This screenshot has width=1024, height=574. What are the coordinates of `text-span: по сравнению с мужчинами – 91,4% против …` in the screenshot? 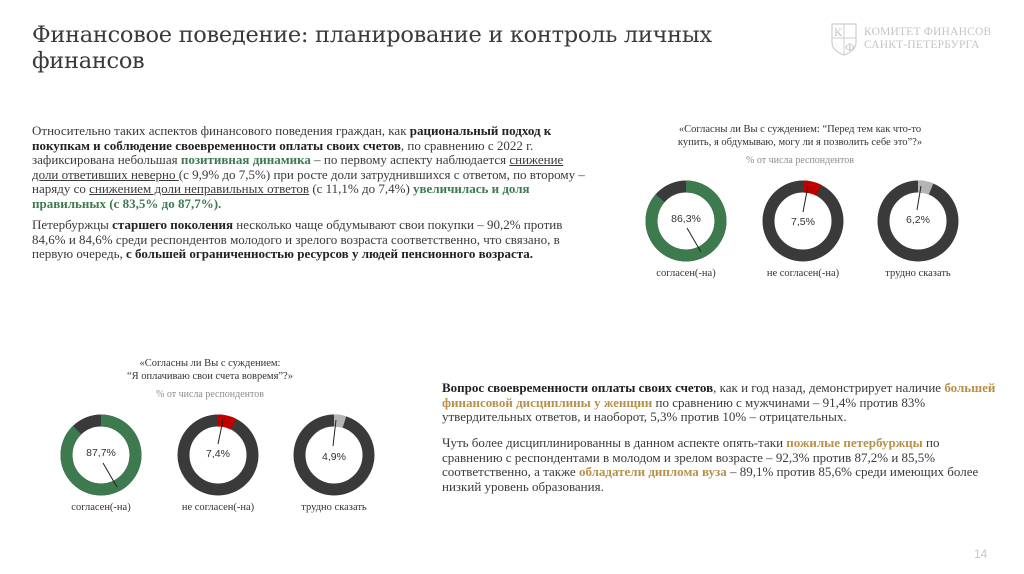 It's located at (684, 409).